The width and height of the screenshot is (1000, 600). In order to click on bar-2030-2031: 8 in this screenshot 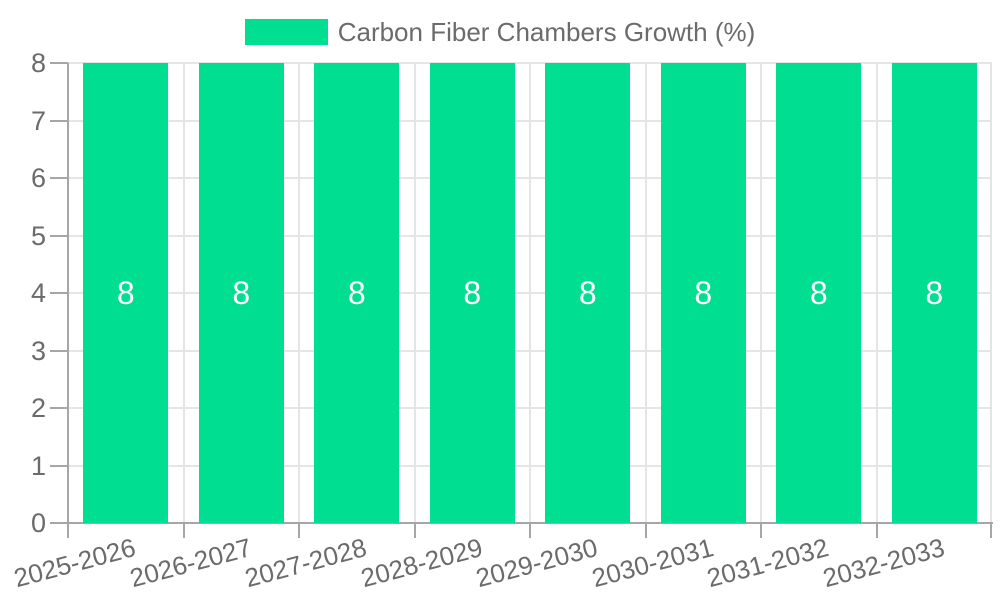, I will do `click(703, 293)`.